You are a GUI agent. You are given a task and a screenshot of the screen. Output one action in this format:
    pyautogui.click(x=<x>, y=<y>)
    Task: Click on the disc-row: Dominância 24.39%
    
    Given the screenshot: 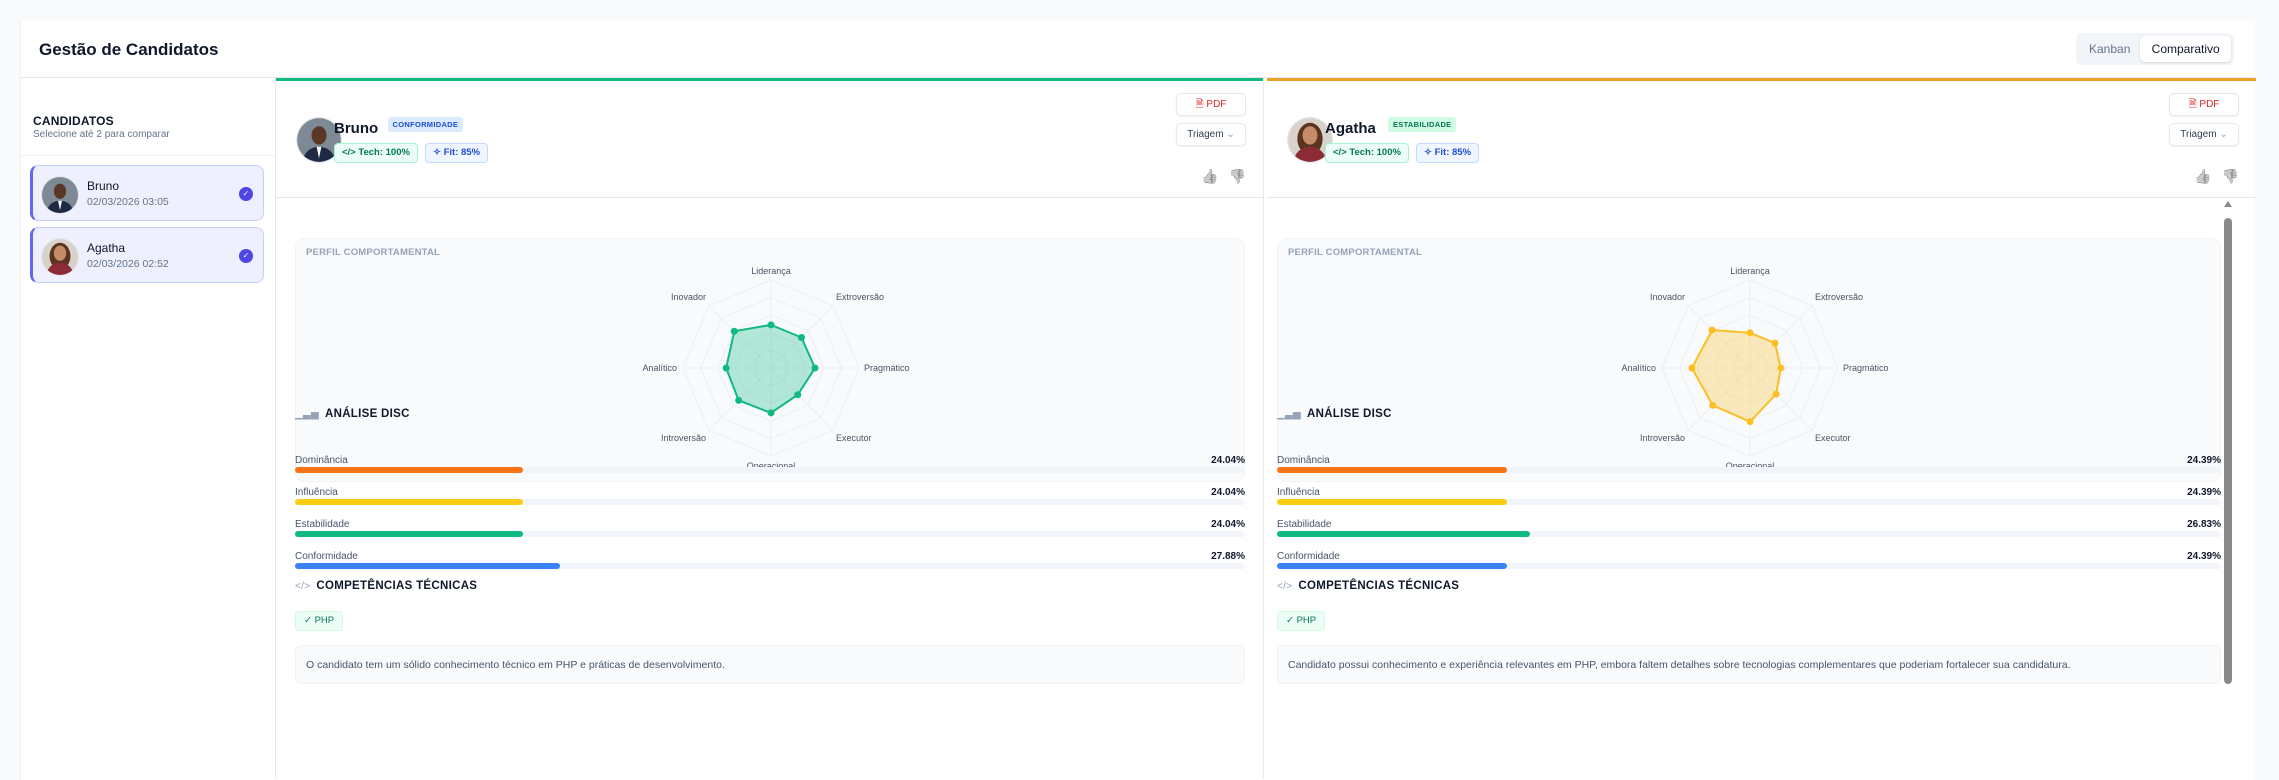 What is the action you would take?
    pyautogui.click(x=1749, y=470)
    